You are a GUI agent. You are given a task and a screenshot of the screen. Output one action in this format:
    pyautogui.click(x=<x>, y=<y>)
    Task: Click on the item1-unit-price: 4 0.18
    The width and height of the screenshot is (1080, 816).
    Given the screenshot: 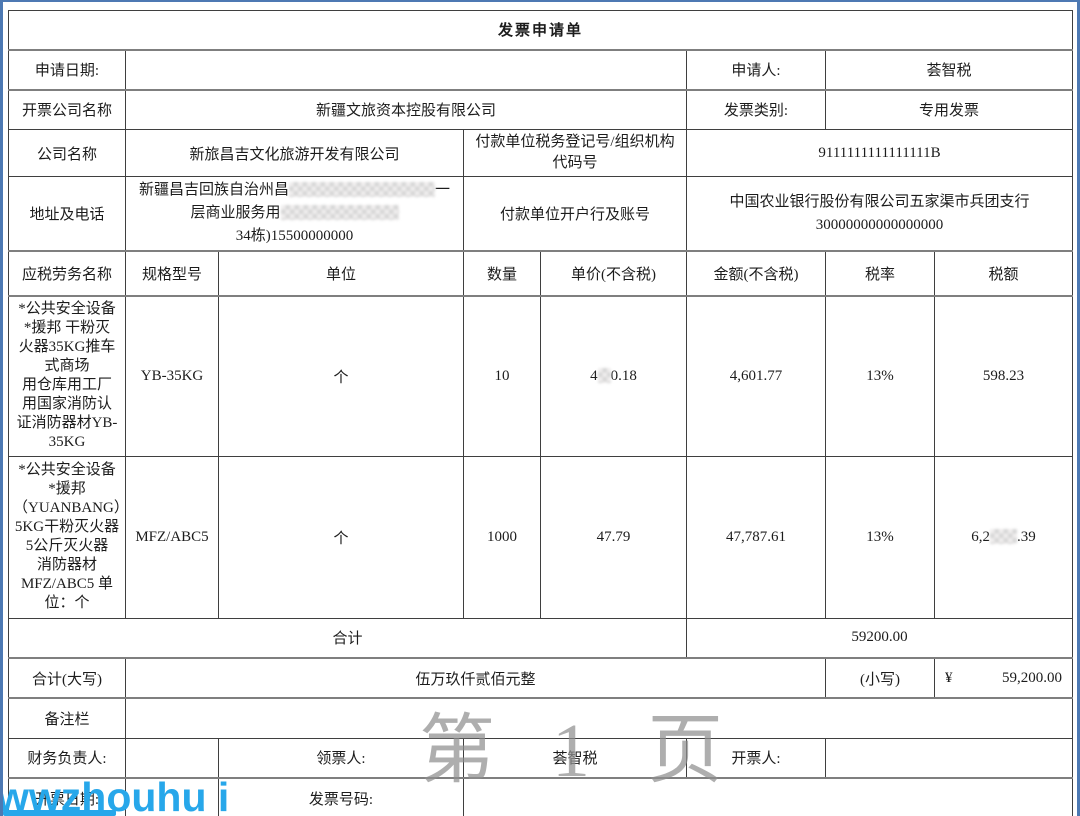 What is the action you would take?
    pyautogui.click(x=613, y=376)
    